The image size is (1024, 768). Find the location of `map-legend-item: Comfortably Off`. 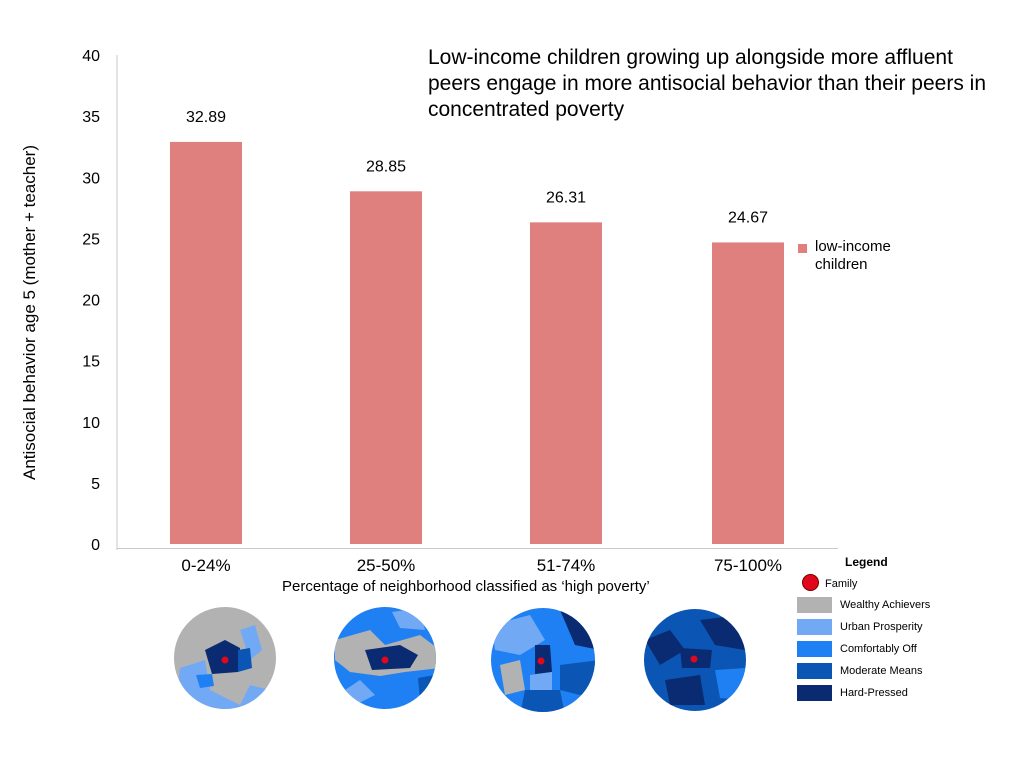

map-legend-item: Comfortably Off is located at coordinates (872, 650).